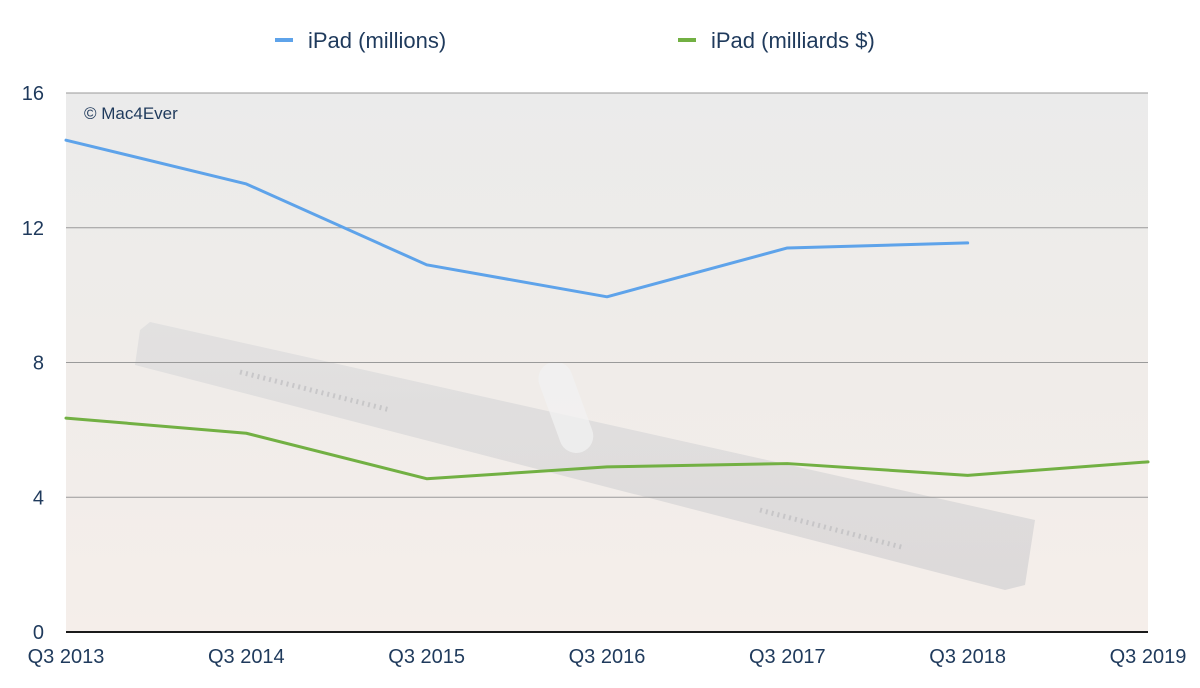  I want to click on y-tick-label: 16, so click(33, 94).